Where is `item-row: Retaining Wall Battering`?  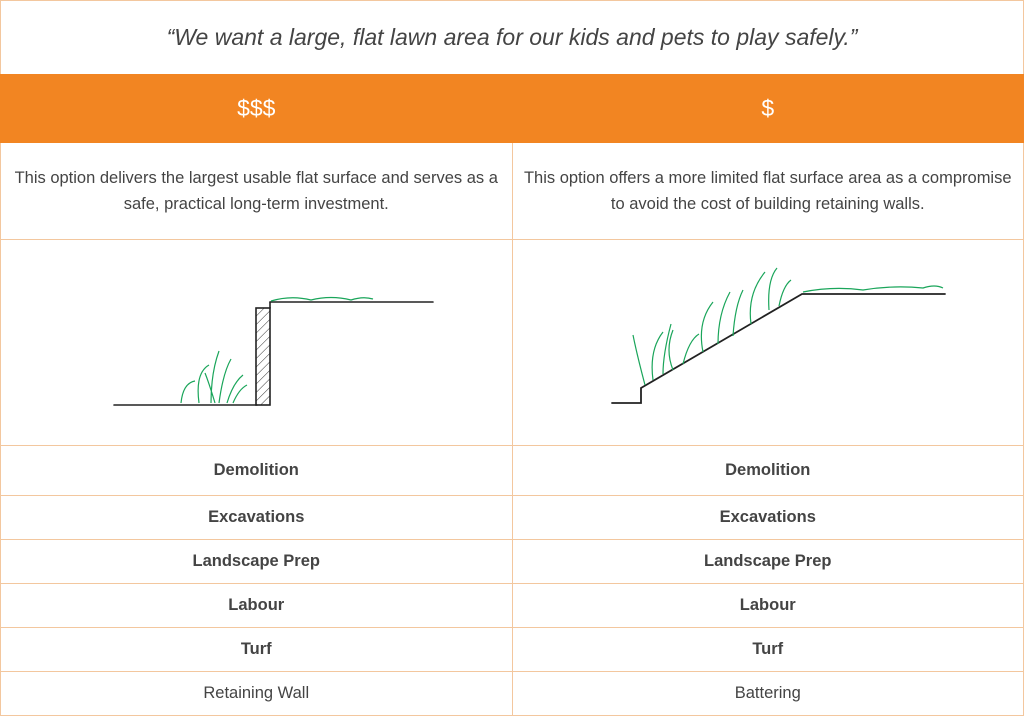 item-row: Retaining Wall Battering is located at coordinates (512, 693).